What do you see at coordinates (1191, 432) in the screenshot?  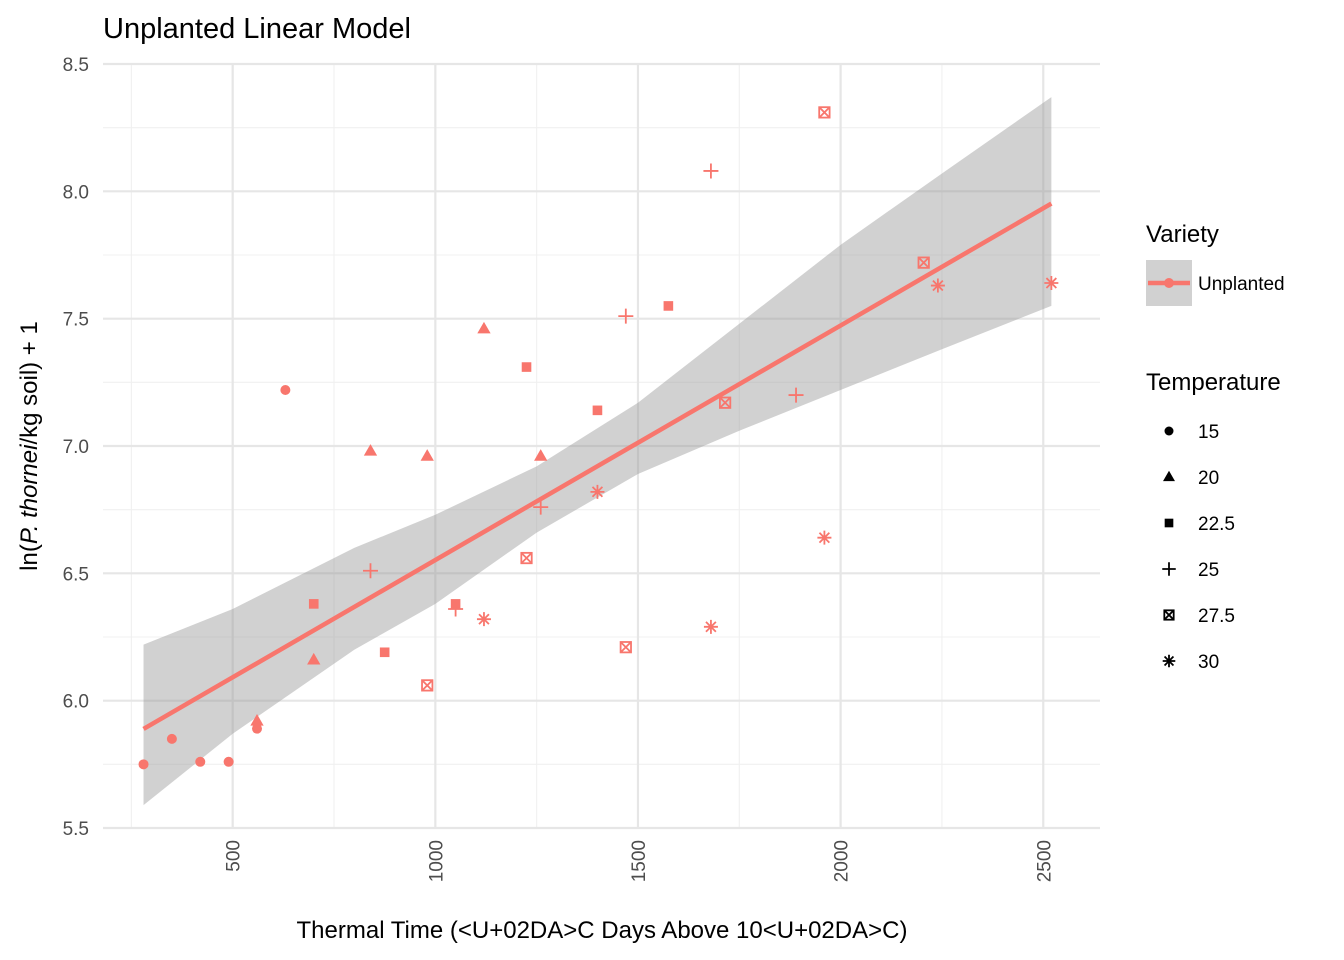 I see `legend-temperature-item: 15` at bounding box center [1191, 432].